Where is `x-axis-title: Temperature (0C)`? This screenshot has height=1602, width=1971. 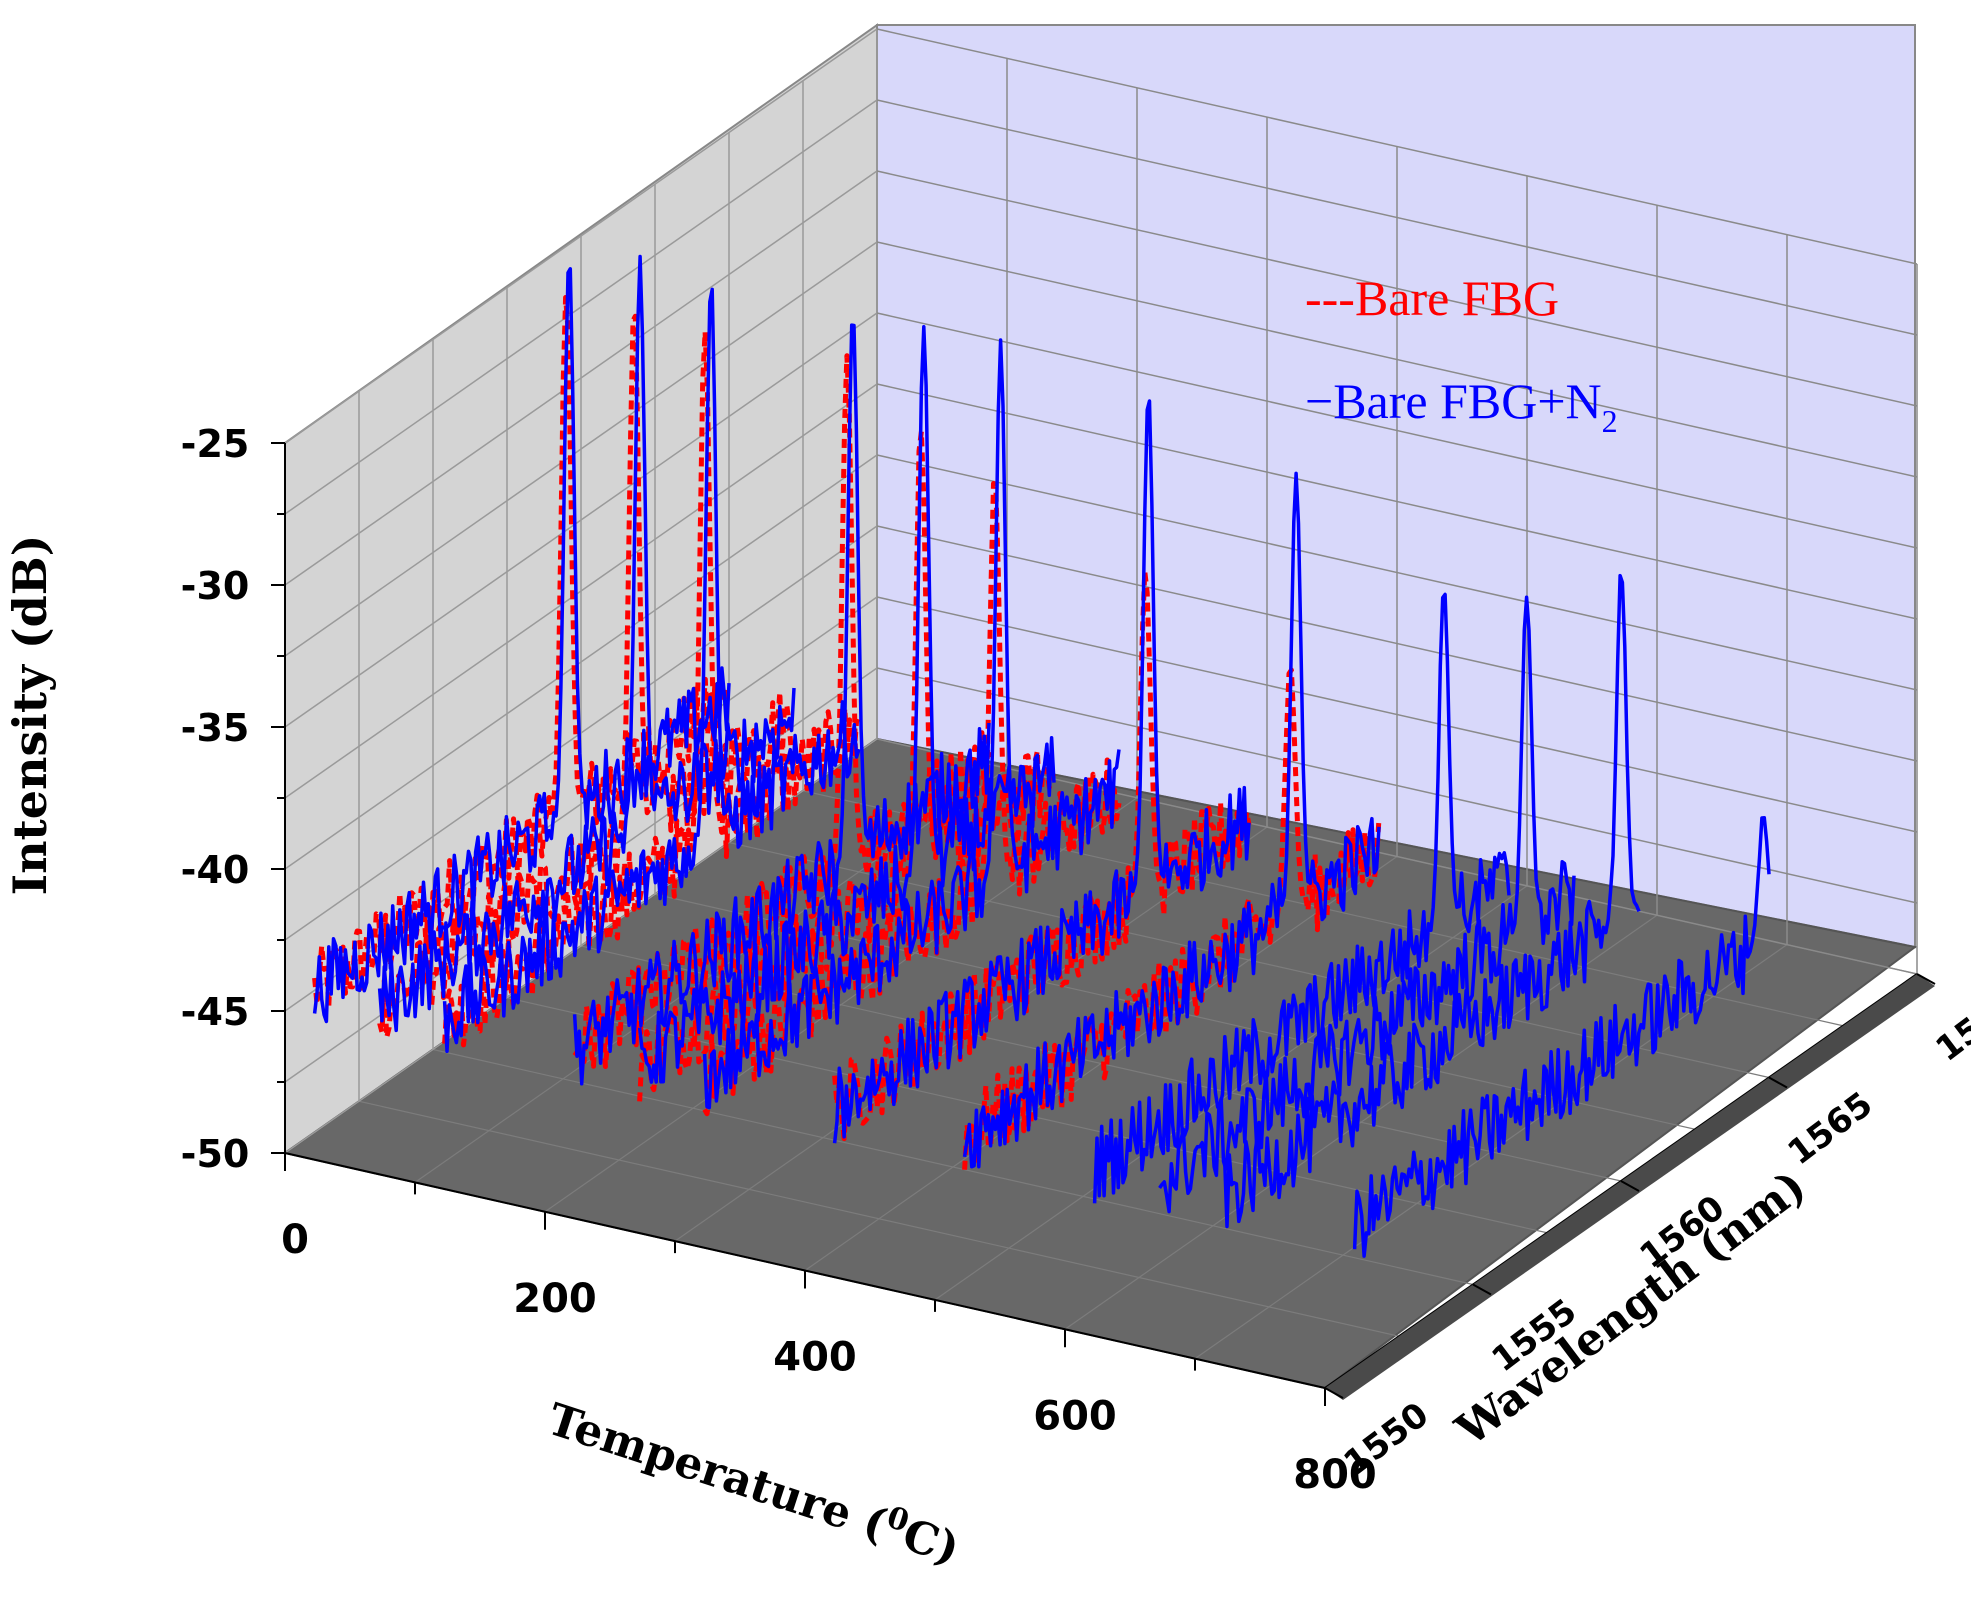
x-axis-title: Temperature (0C) is located at coordinates (754, 1483).